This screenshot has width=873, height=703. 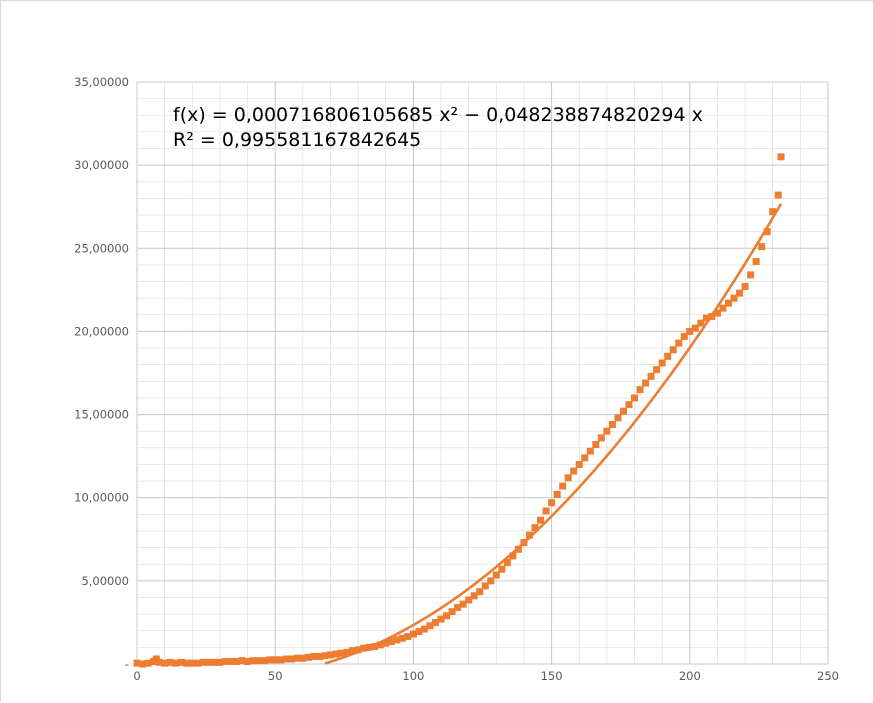 What do you see at coordinates (101, 82) in the screenshot?
I see `y-tick-label: 35,00000` at bounding box center [101, 82].